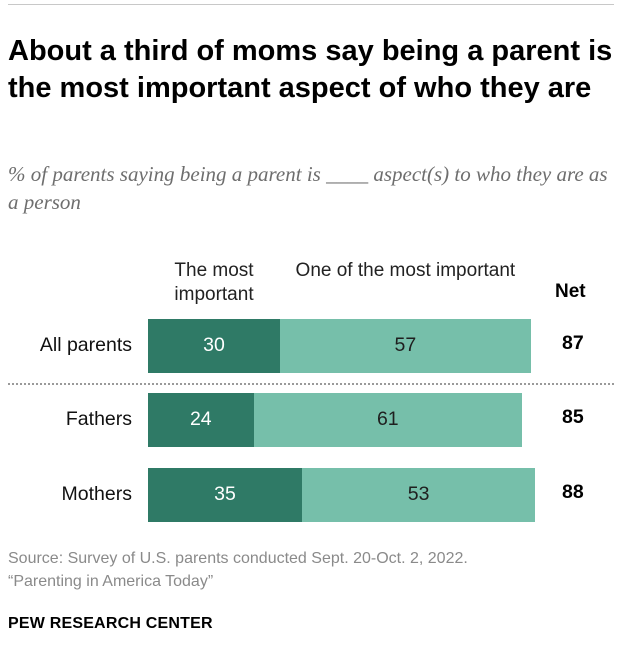  What do you see at coordinates (96, 494) in the screenshot?
I see `row-label-mothers: Mothers` at bounding box center [96, 494].